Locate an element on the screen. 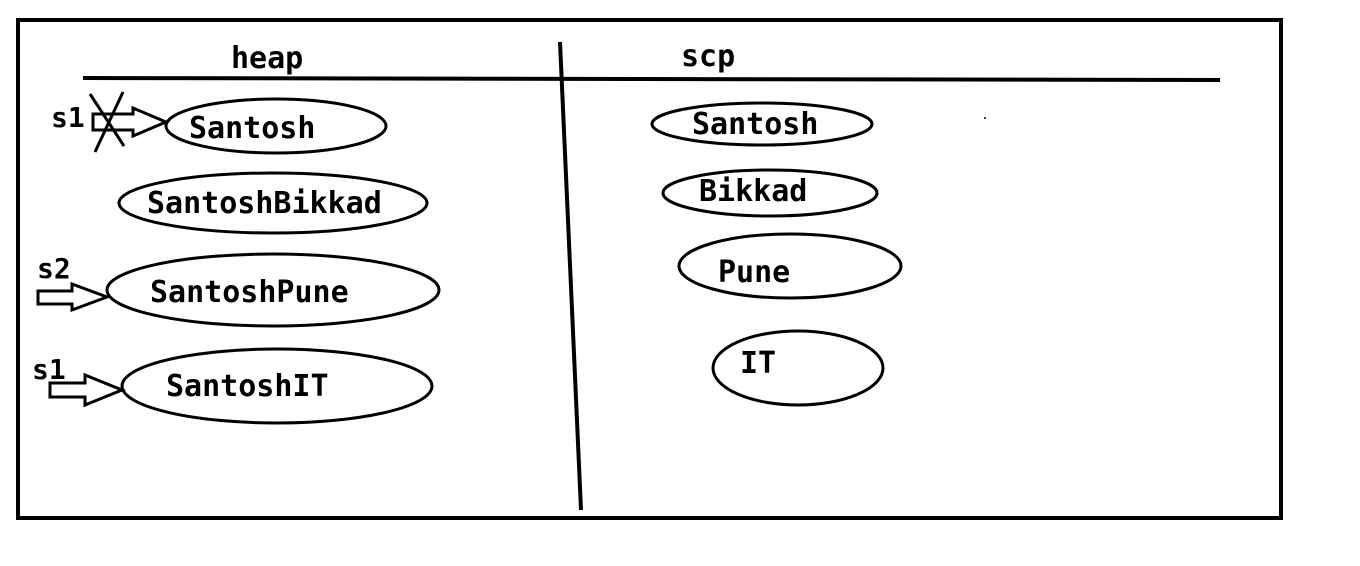  scp-object-santosh-ellipse is located at coordinates (762, 124).